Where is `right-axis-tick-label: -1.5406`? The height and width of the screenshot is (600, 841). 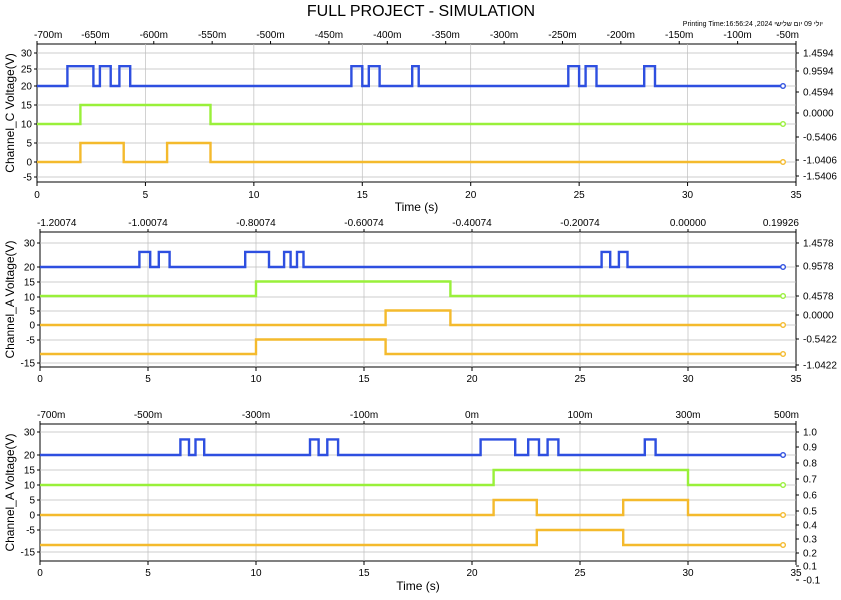
right-axis-tick-label: -1.5406 is located at coordinates (820, 177).